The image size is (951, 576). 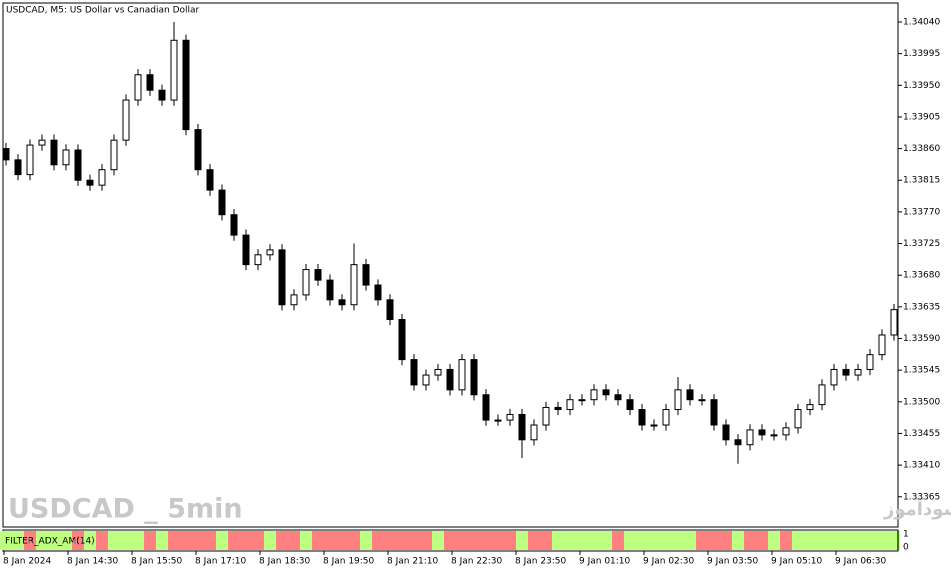 What do you see at coordinates (669, 562) in the screenshot?
I see `x-tick-label: 9 Jan 02:30` at bounding box center [669, 562].